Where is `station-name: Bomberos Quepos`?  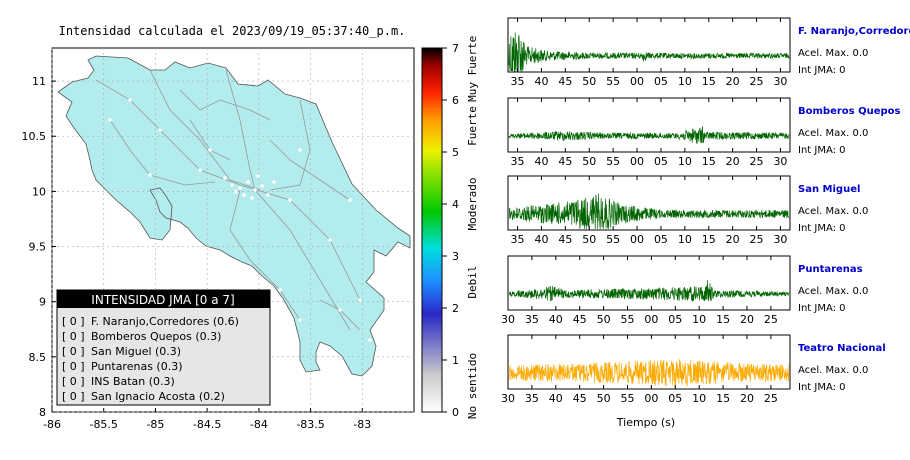 station-name: Bomberos Quepos is located at coordinates (849, 111).